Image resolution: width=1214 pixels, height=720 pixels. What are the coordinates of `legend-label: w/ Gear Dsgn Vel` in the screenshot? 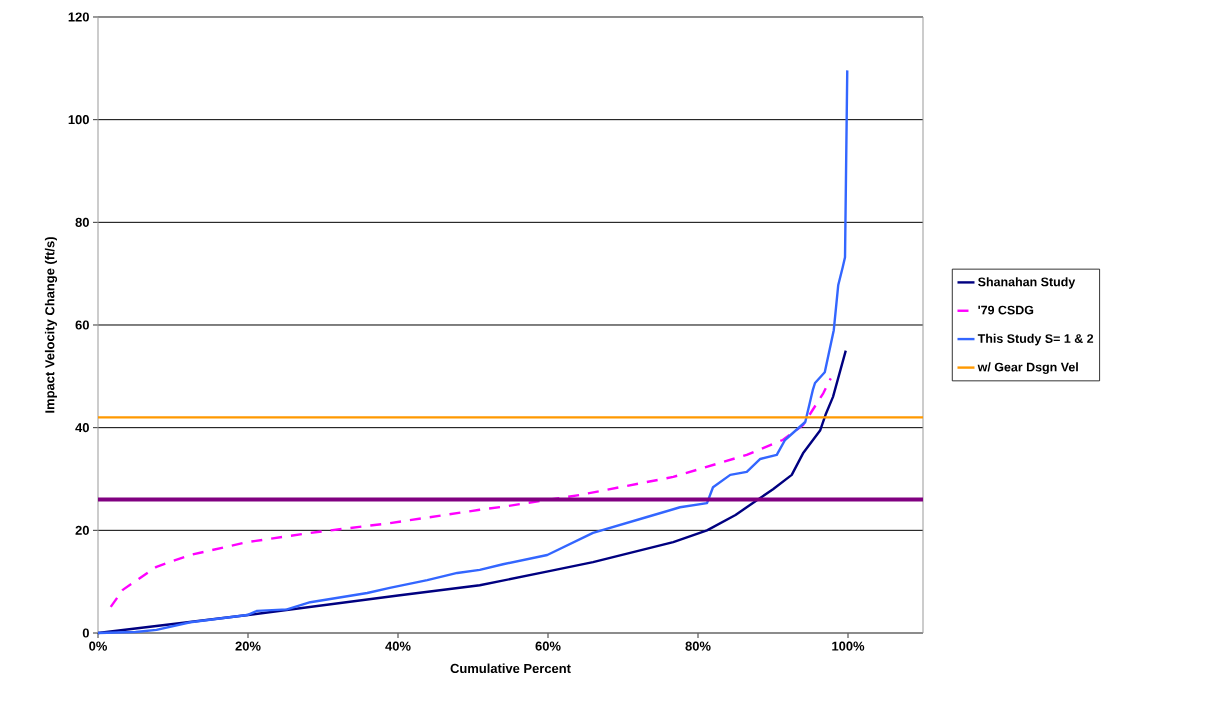 It's located at (1027, 368).